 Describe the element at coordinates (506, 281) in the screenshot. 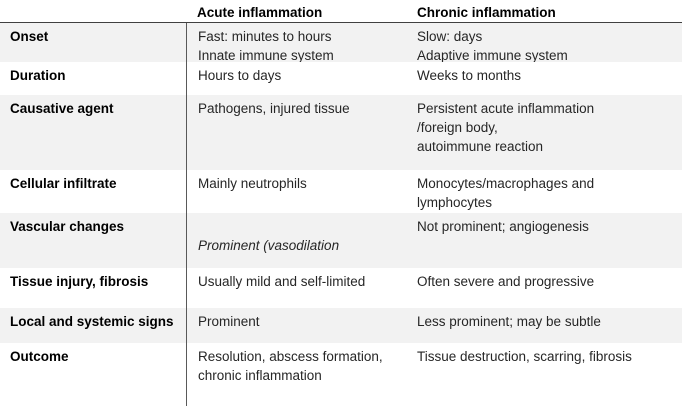

I see `tissue-chronic-cell: Often severe and progressive` at that location.